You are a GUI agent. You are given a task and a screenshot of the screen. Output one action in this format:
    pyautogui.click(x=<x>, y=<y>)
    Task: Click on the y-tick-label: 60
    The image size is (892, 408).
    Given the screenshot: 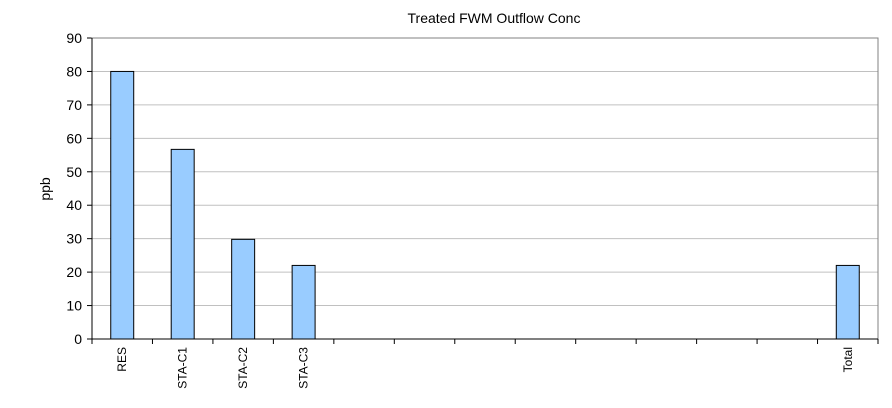 What is the action you would take?
    pyautogui.click(x=74, y=138)
    